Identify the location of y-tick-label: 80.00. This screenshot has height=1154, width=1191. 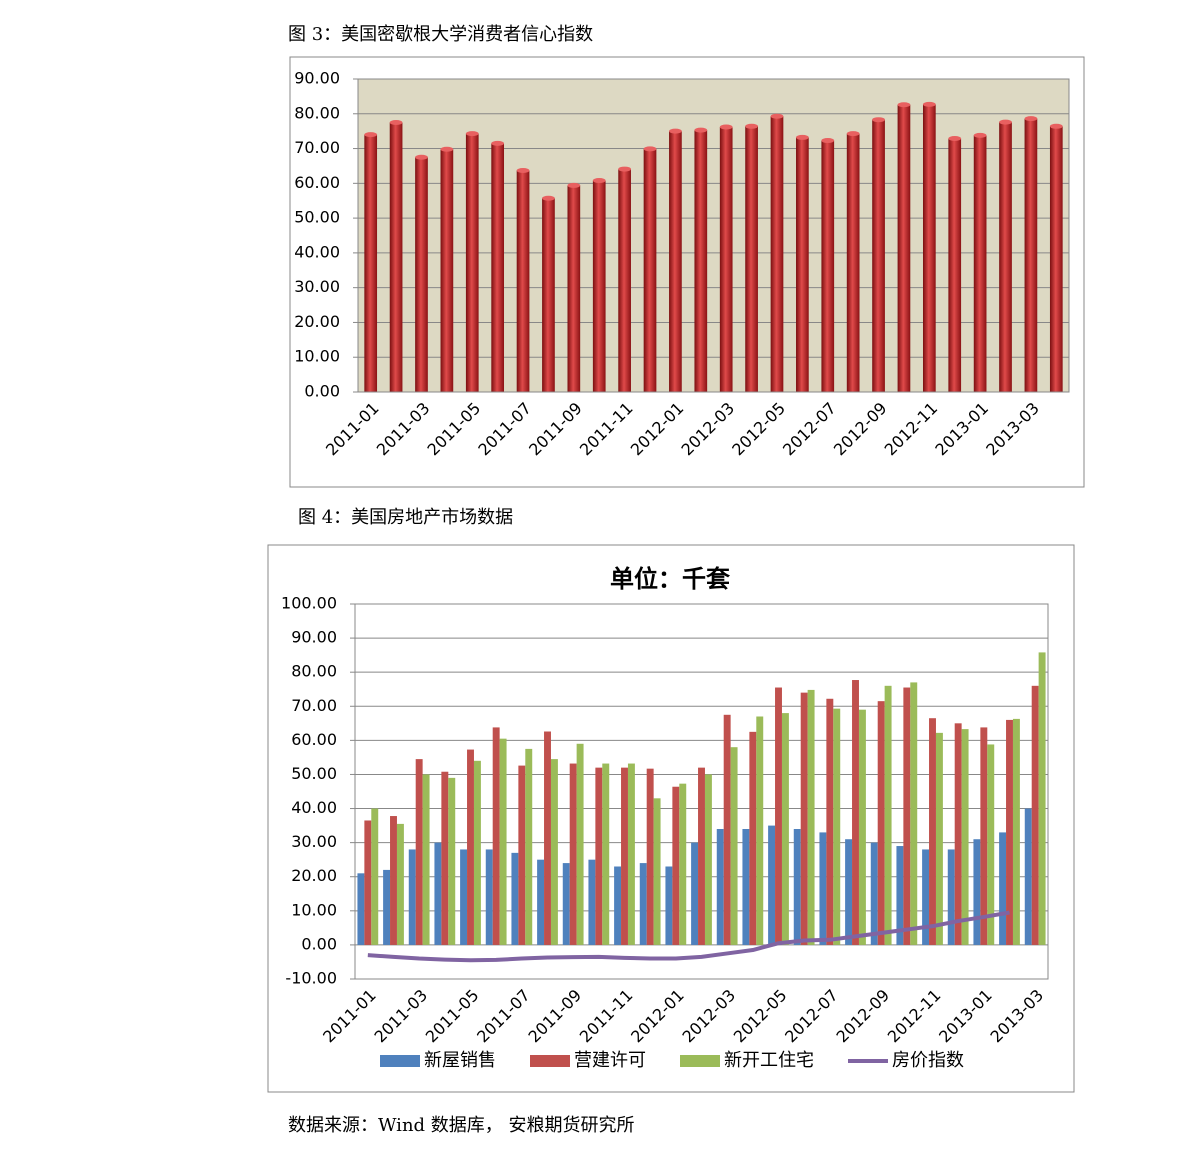
(314, 671).